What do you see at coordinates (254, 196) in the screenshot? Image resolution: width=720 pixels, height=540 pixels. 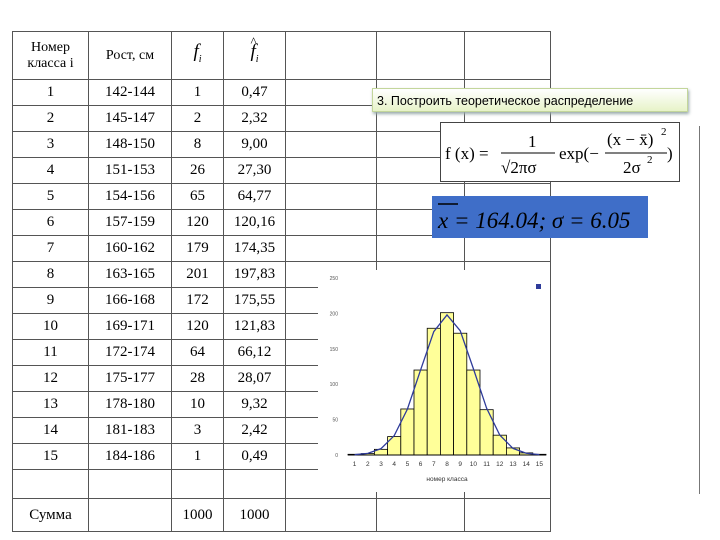 I see `fhat-cell: 64,77` at bounding box center [254, 196].